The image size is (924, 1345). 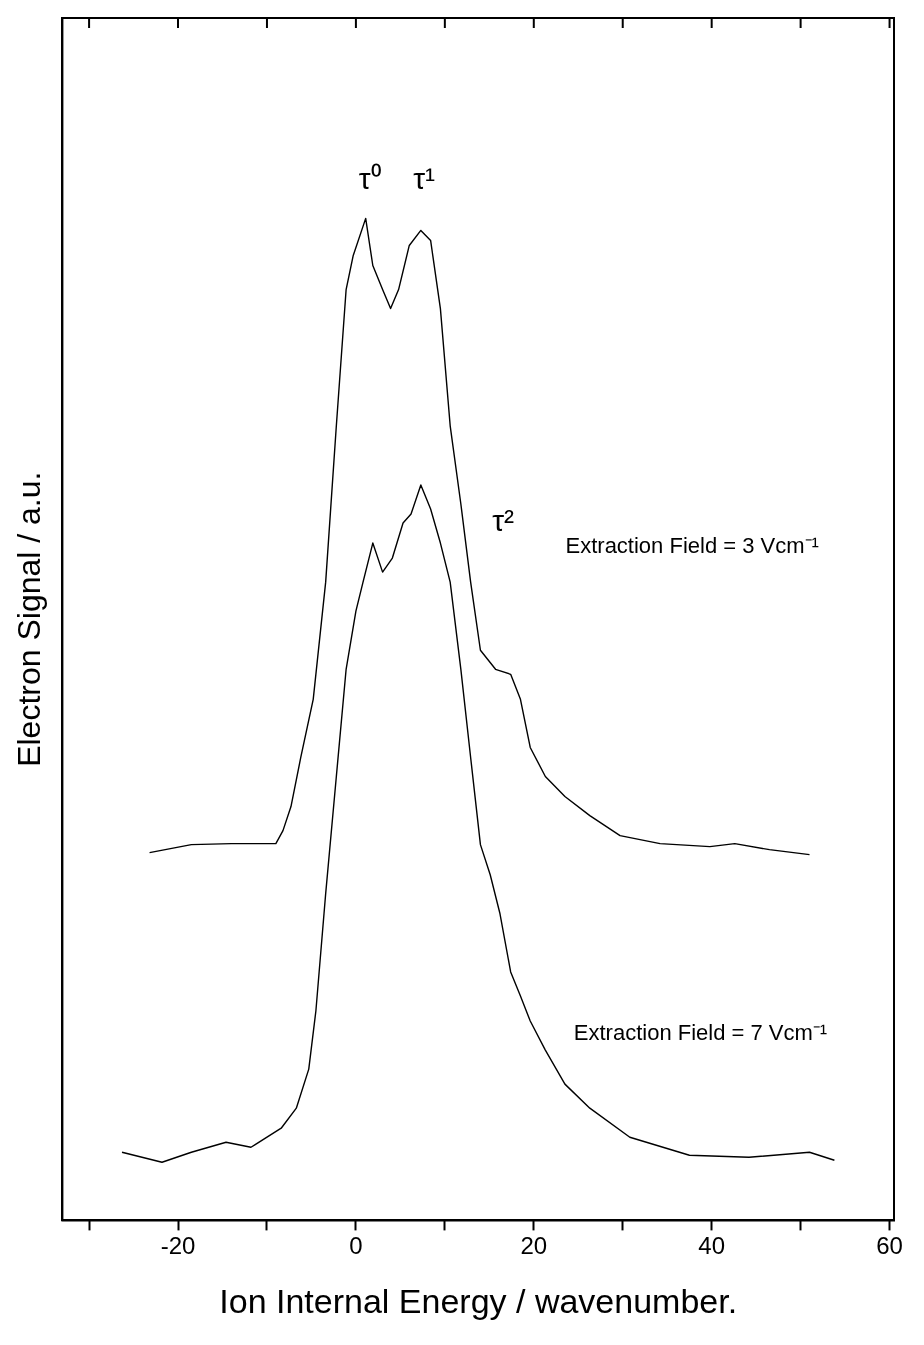 What do you see at coordinates (534, 1246) in the screenshot?
I see `x-tick-label: 20` at bounding box center [534, 1246].